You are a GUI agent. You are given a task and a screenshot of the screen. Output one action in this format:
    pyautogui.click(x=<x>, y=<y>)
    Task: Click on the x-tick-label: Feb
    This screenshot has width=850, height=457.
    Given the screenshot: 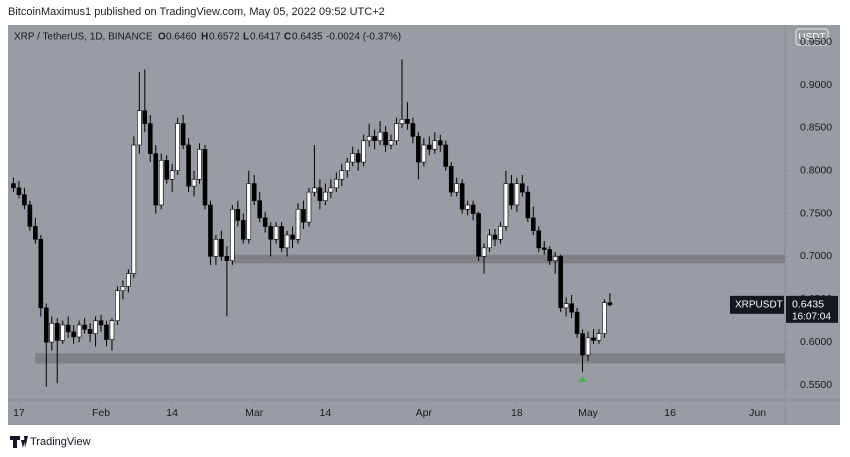 What is the action you would take?
    pyautogui.click(x=101, y=413)
    